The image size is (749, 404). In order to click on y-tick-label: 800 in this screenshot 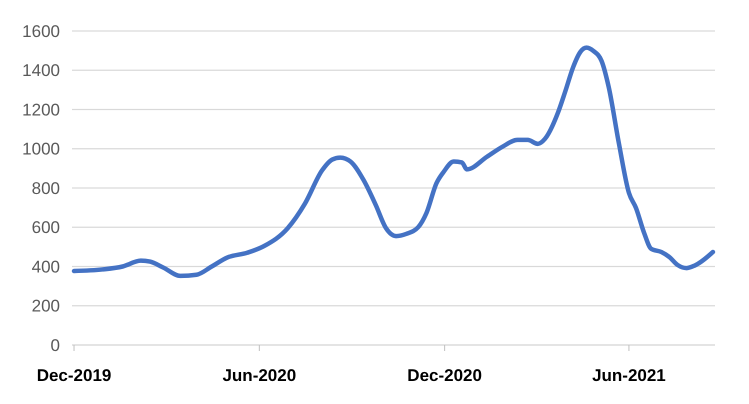, I will do `click(46, 188)`.